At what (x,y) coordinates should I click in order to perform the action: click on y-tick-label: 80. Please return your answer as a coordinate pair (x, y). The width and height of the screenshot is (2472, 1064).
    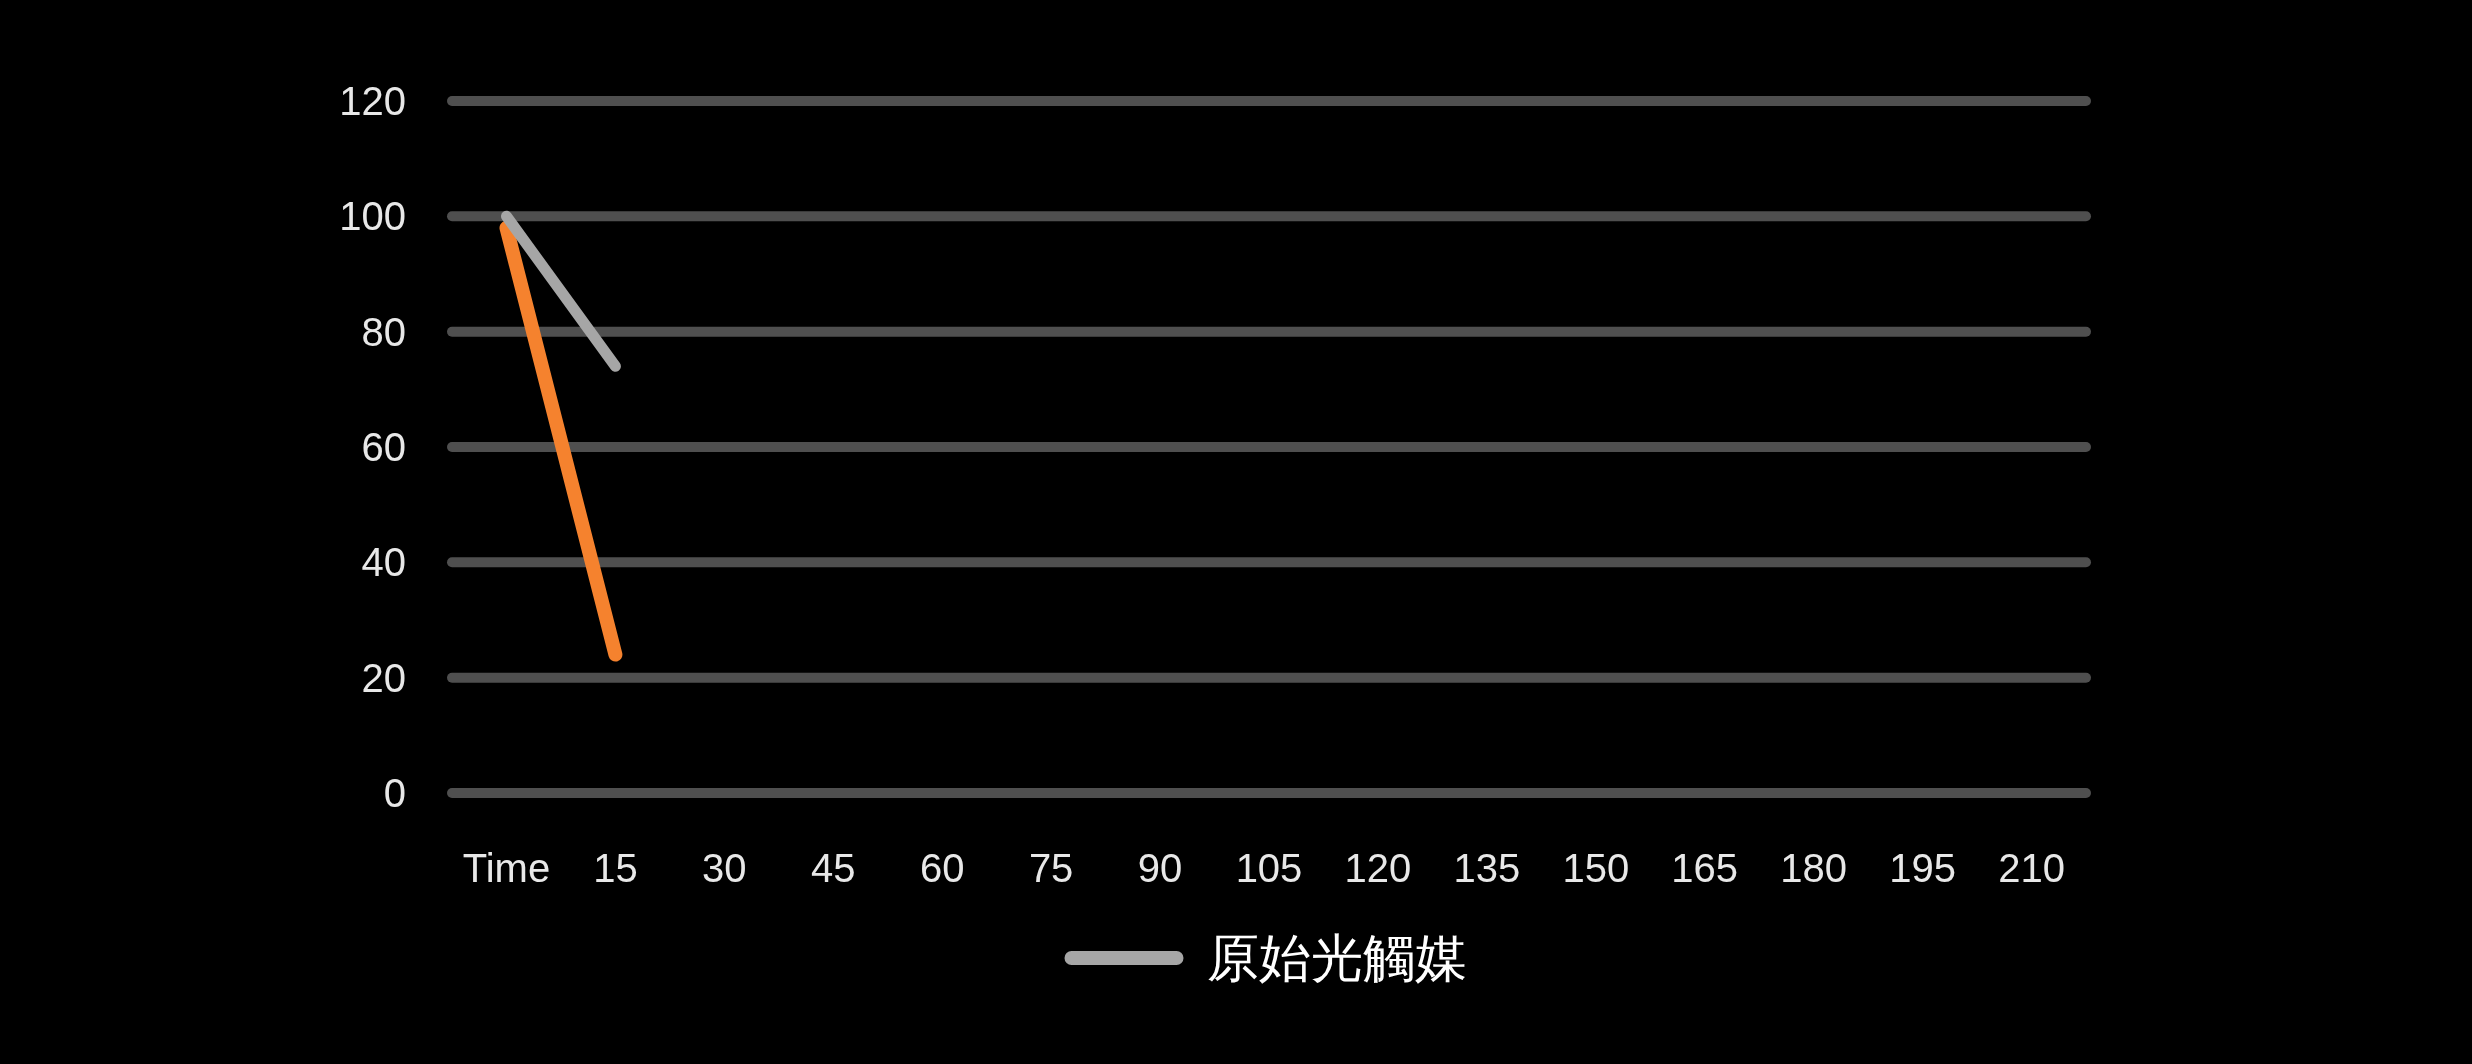
    Looking at the image, I should click on (383, 331).